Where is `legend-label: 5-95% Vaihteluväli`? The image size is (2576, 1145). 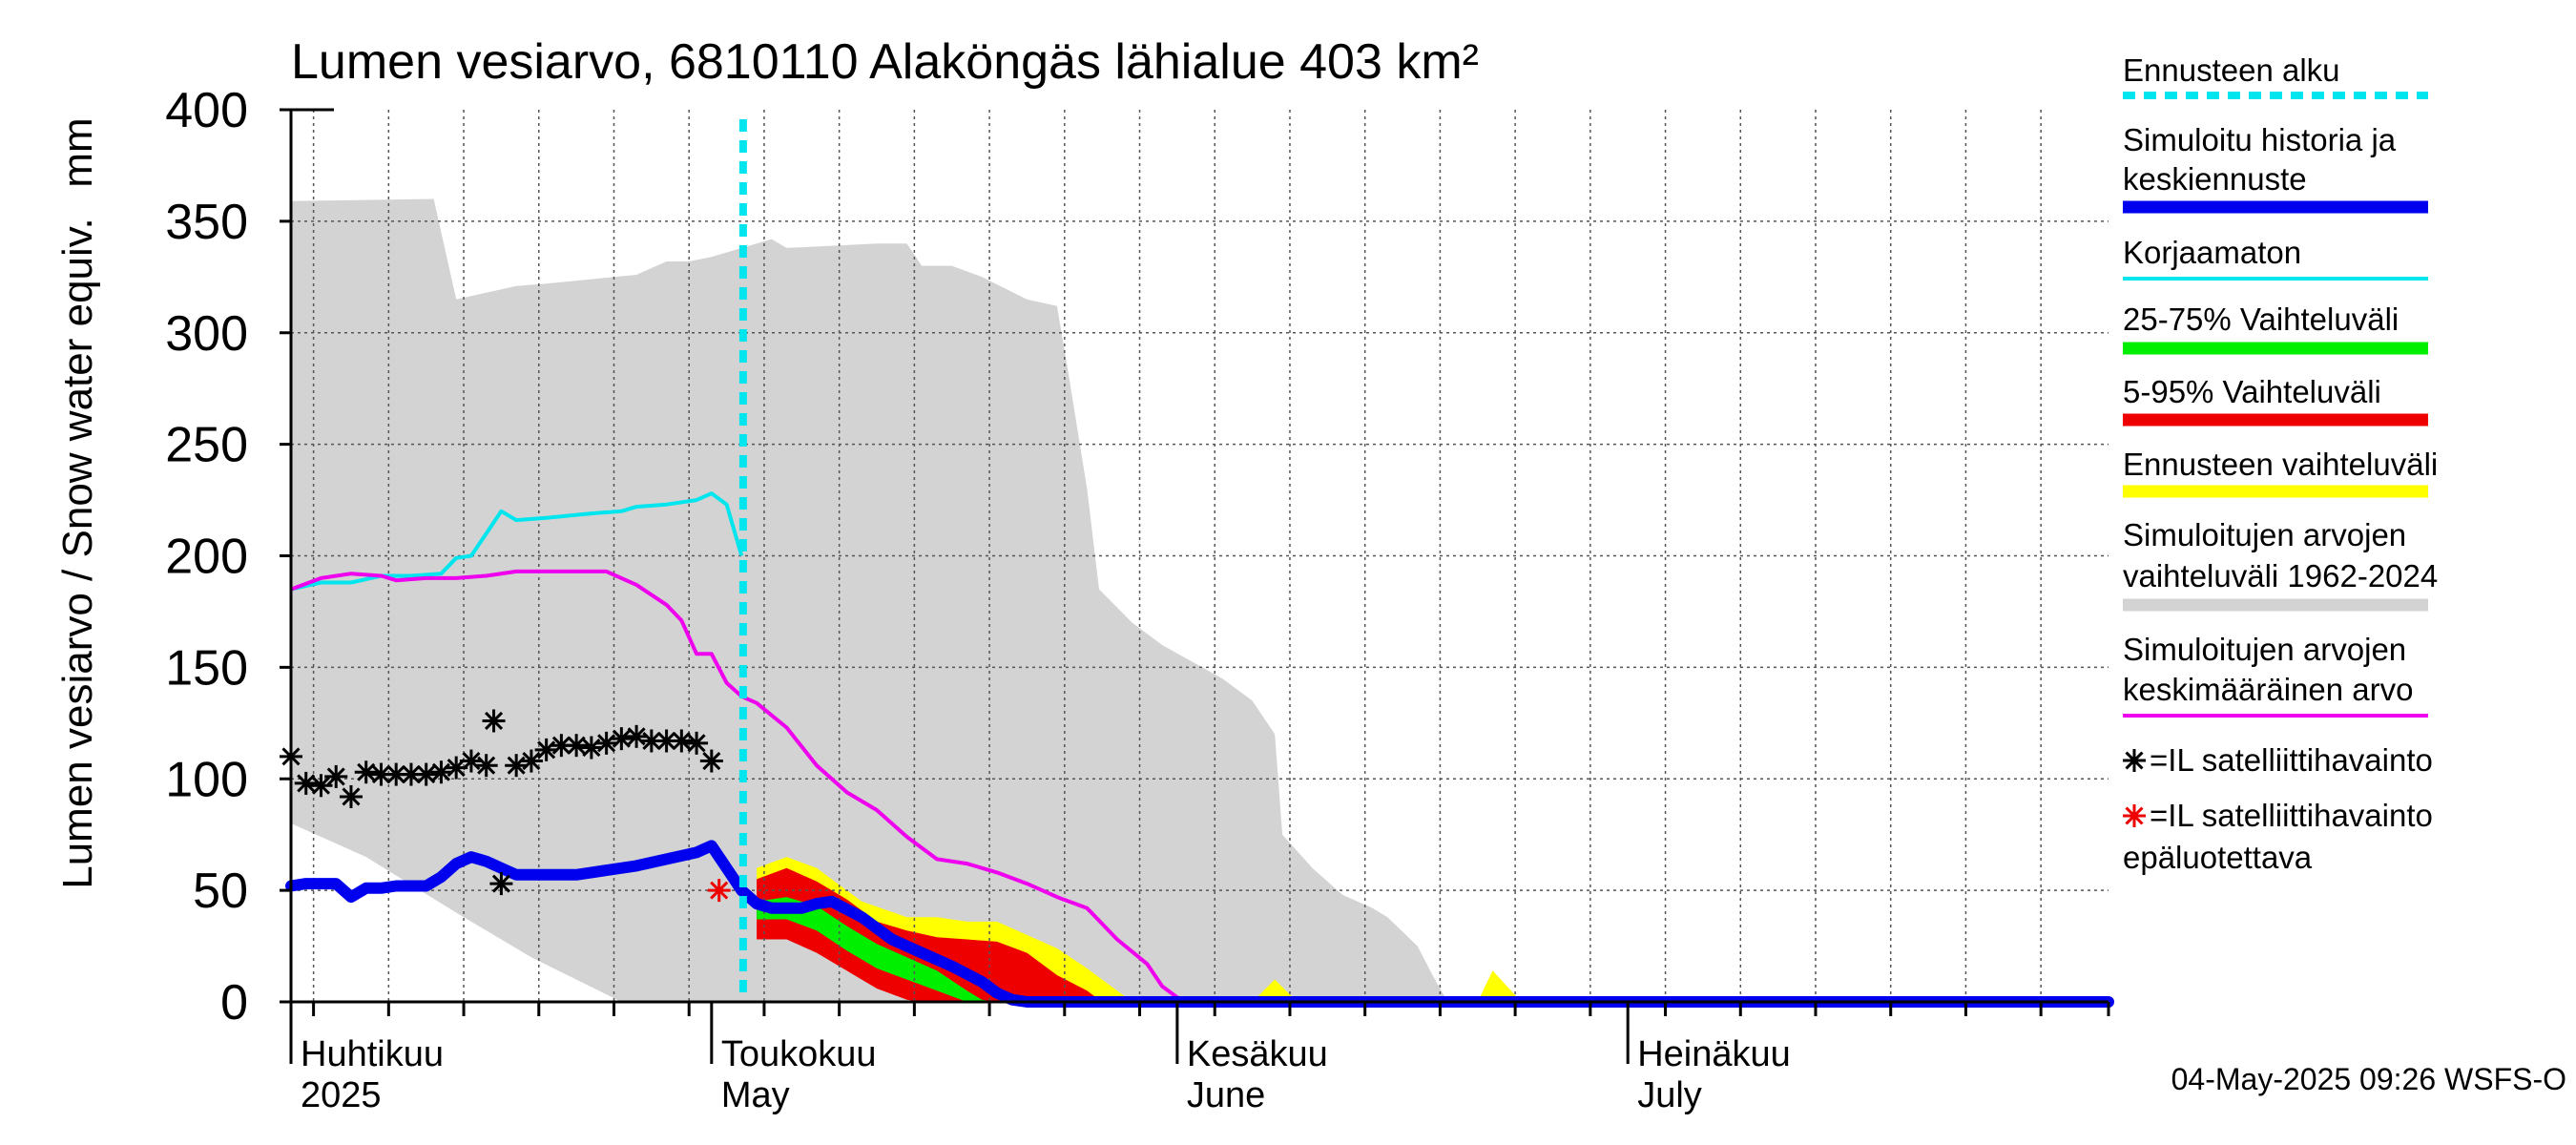
legend-label: 5-95% Vaihteluväli is located at coordinates (2252, 391).